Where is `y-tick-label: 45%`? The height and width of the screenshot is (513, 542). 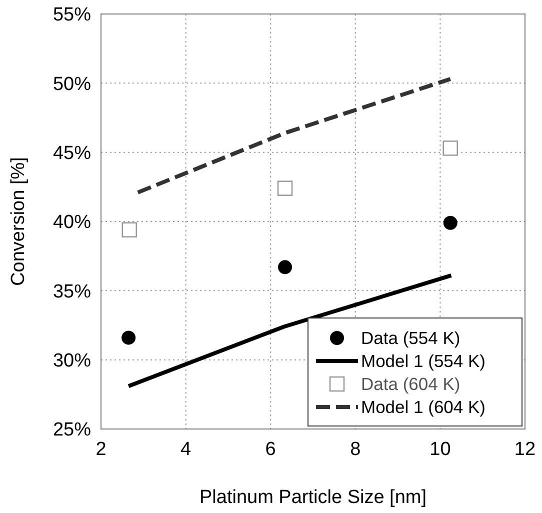
y-tick-label: 45% is located at coordinates (72, 153).